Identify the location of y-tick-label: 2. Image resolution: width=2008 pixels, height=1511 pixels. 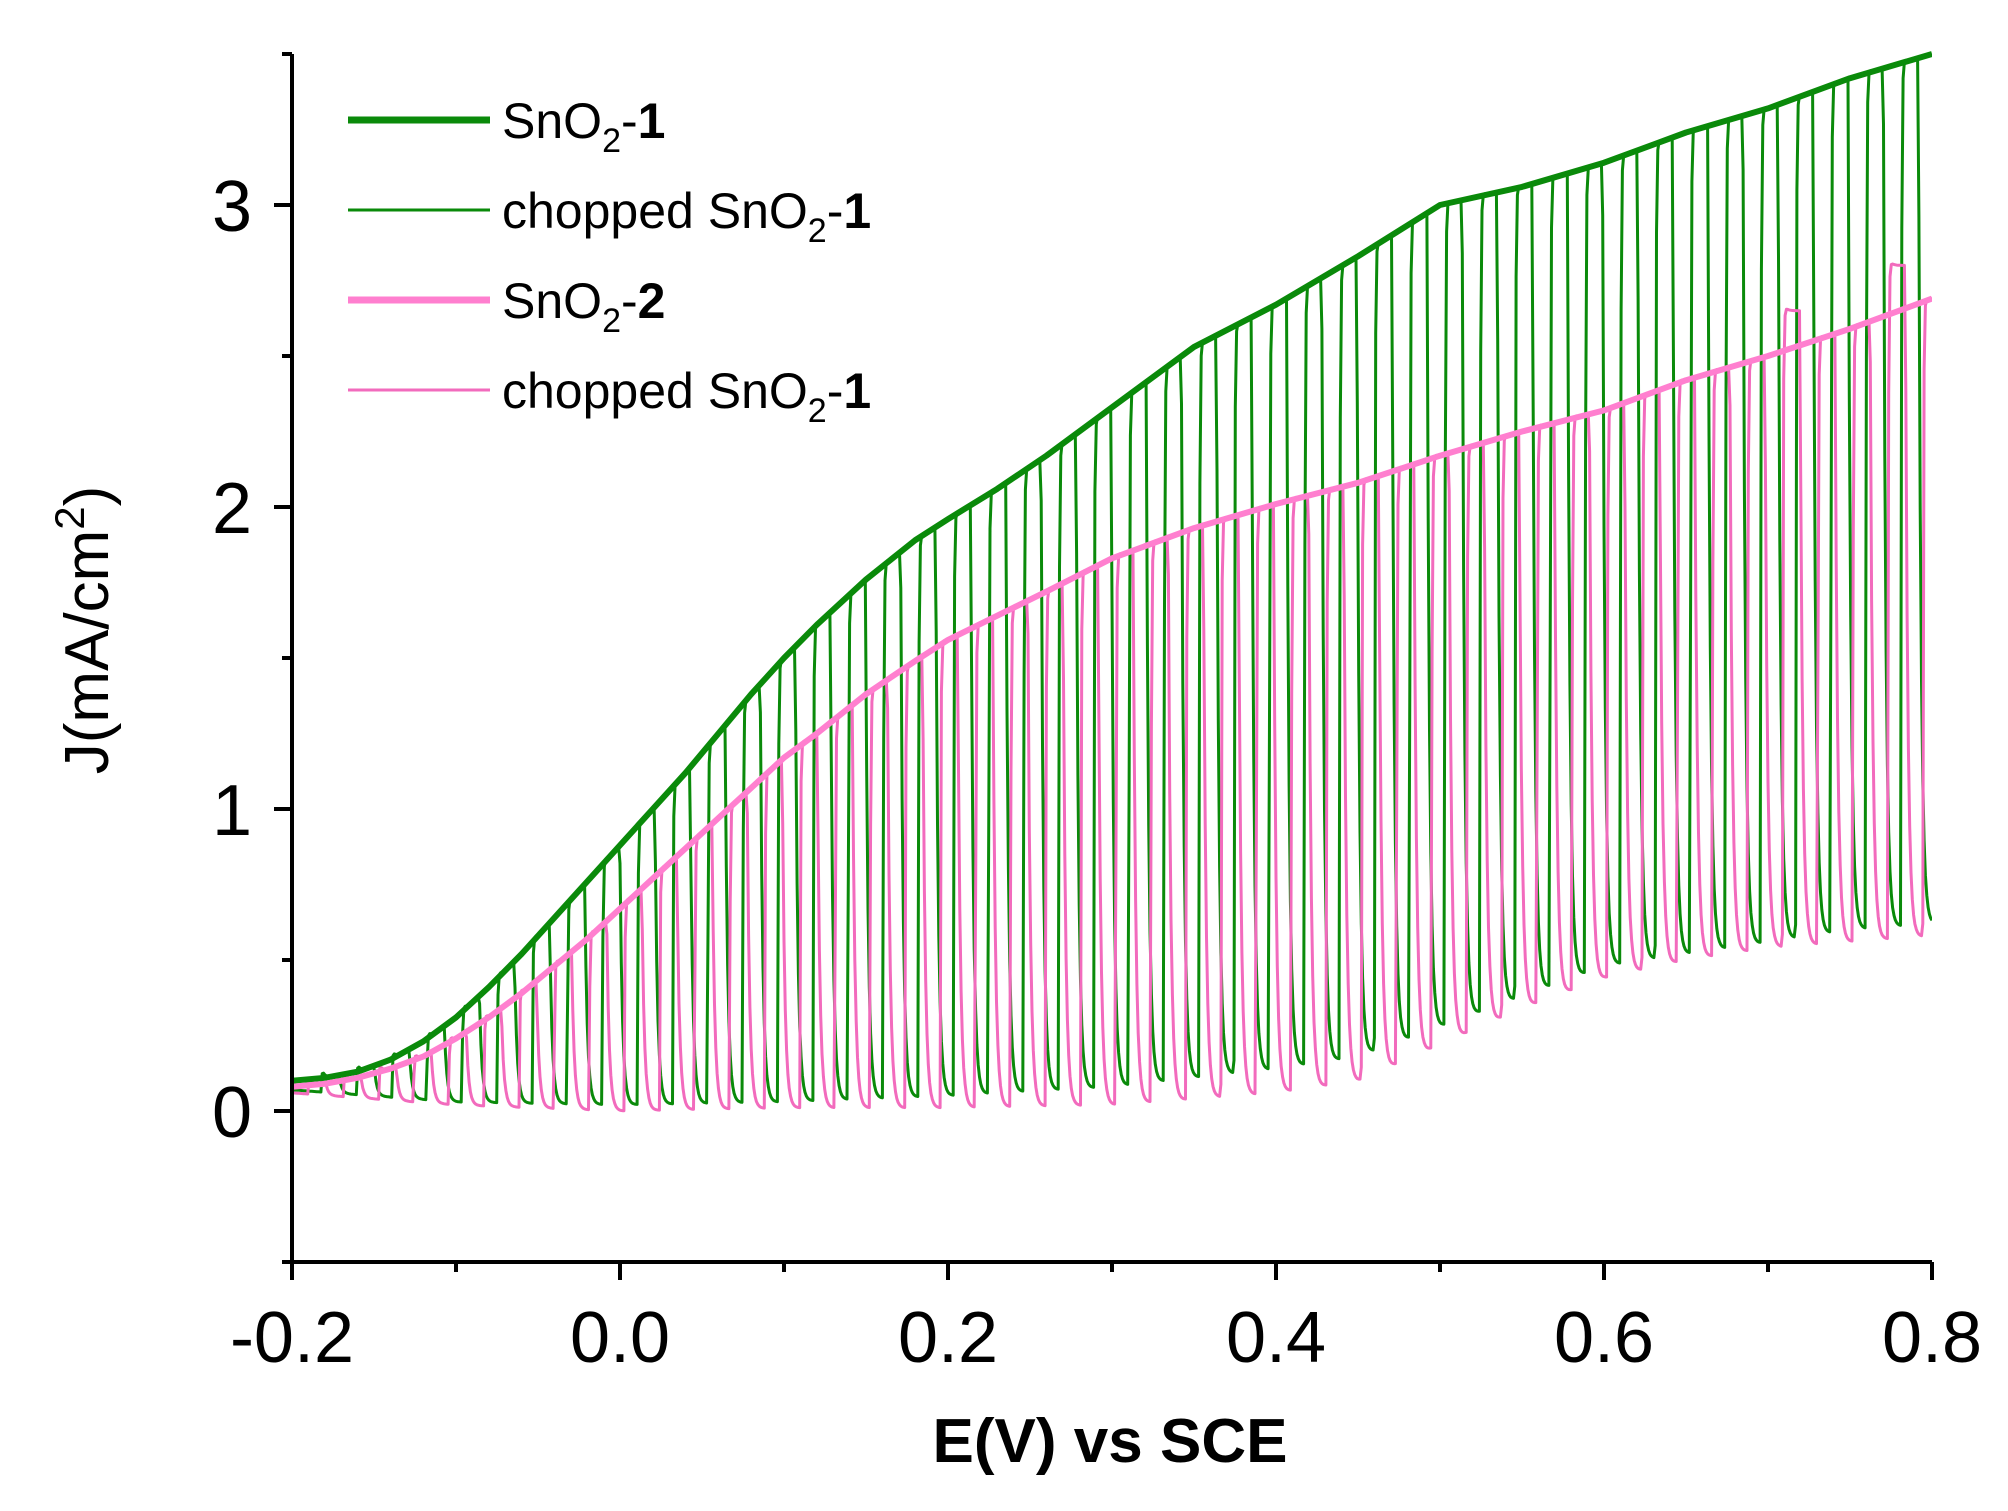
(232, 509).